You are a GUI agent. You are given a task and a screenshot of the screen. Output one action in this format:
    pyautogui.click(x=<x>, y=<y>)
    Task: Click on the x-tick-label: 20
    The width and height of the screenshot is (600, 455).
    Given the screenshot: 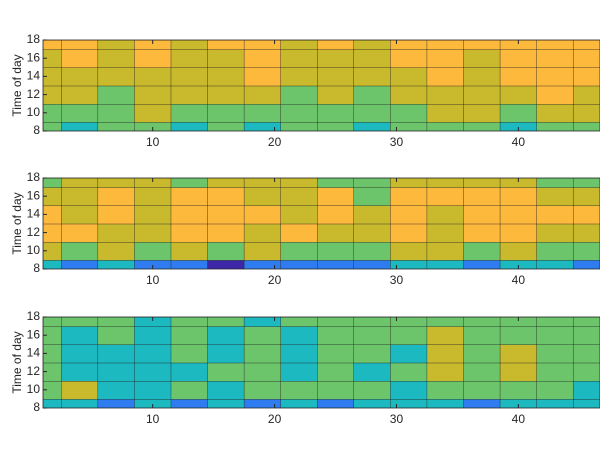 What is the action you would take?
    pyautogui.click(x=275, y=142)
    